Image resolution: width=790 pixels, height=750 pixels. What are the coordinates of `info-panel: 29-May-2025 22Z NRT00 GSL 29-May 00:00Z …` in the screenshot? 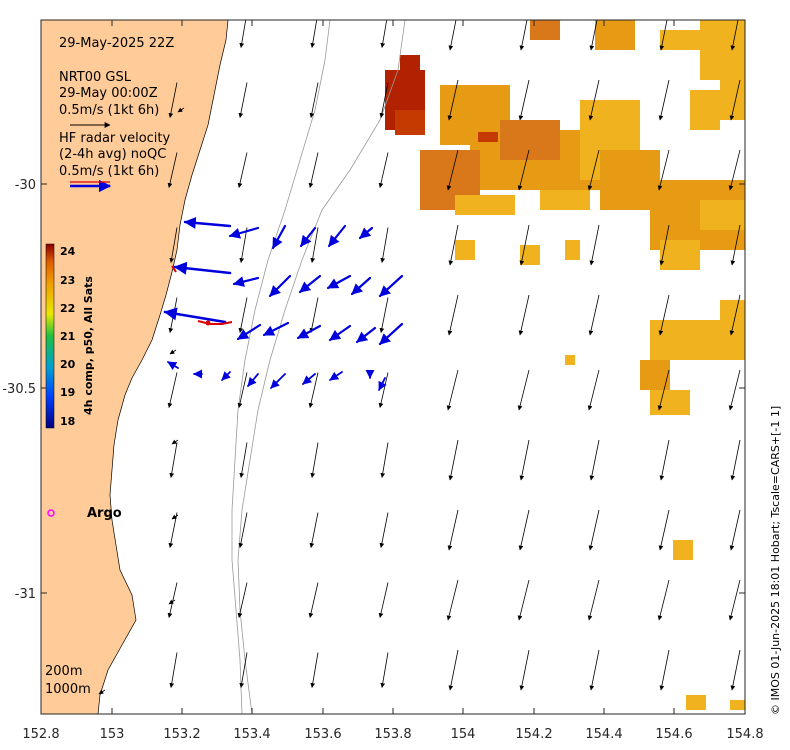 It's located at (116, 114).